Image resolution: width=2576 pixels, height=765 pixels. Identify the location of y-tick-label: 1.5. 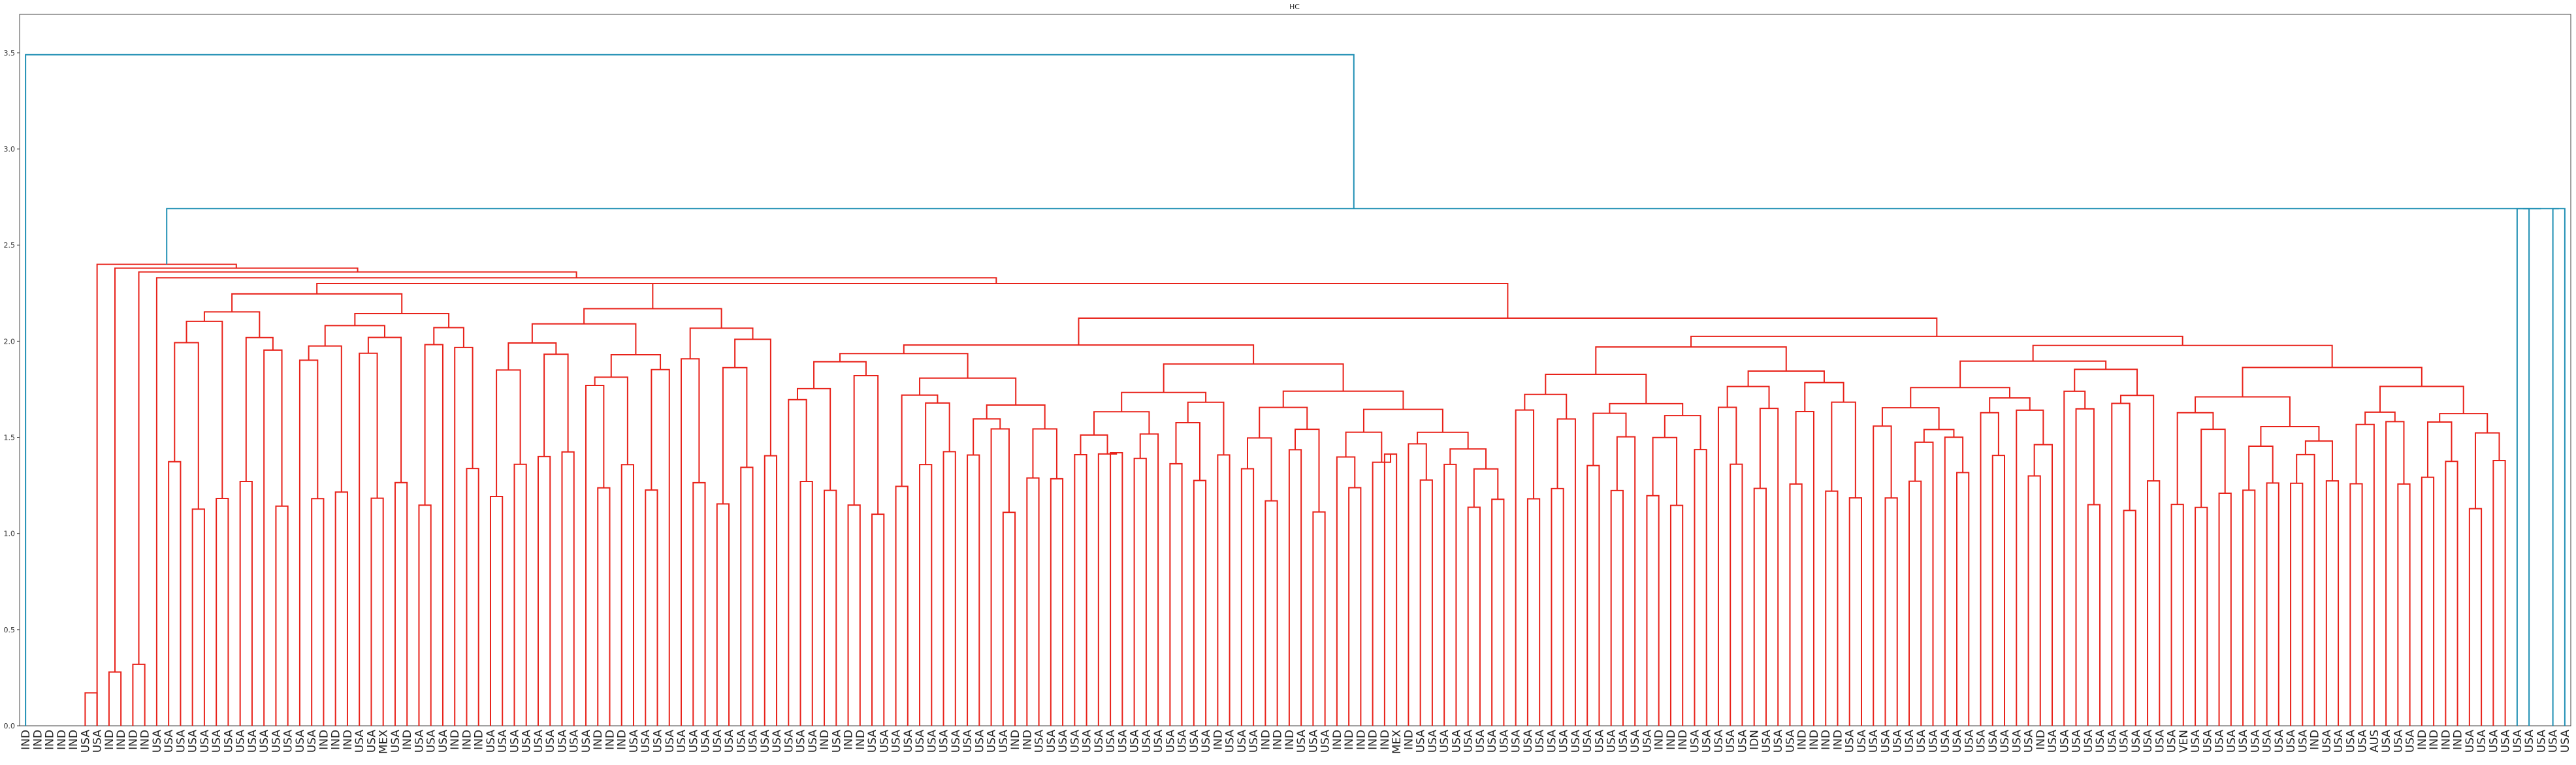
(10, 438).